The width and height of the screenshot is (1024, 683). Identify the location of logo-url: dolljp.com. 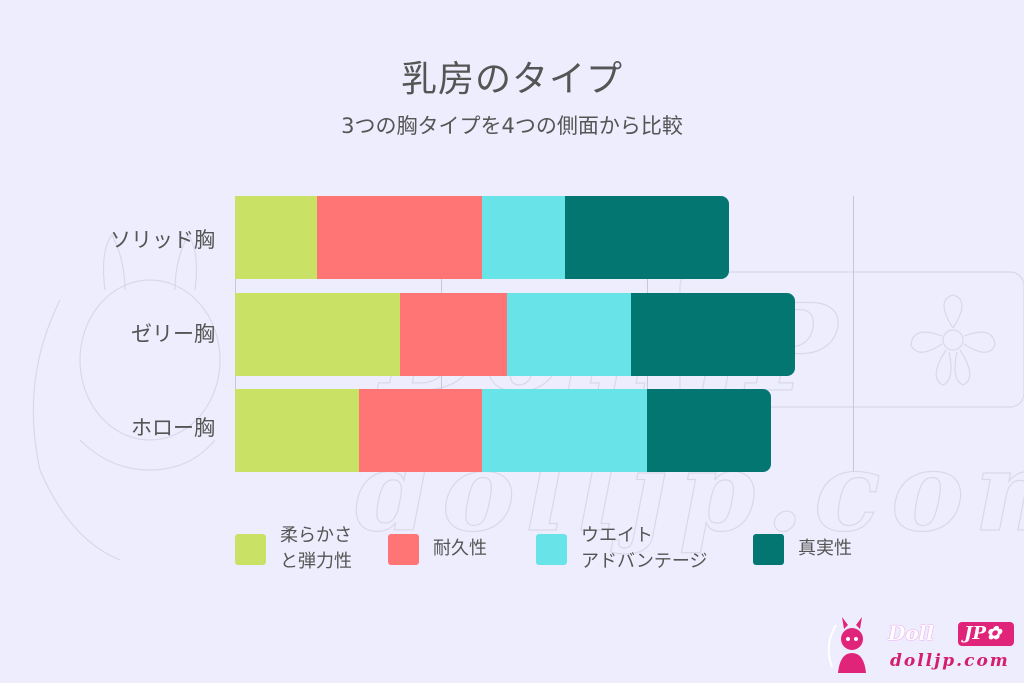
(950, 661).